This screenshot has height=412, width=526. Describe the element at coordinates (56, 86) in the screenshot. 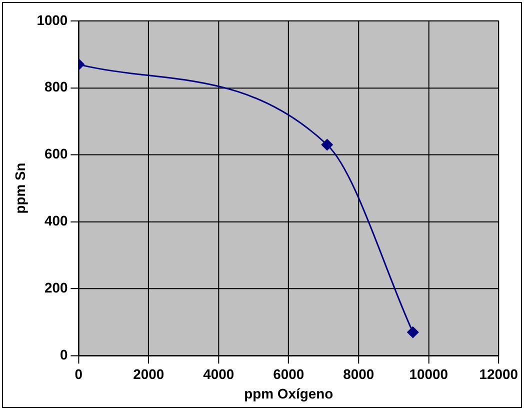

I see `y-tick-label: 800` at that location.